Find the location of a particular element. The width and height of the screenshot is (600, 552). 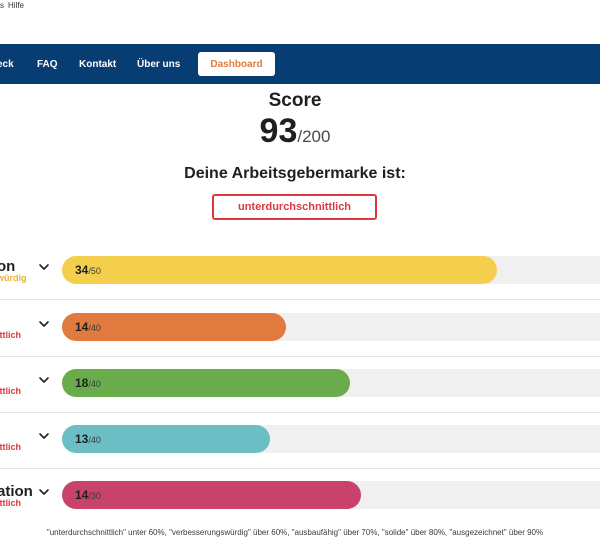

score-bar-label: 34/50 is located at coordinates (88, 270).